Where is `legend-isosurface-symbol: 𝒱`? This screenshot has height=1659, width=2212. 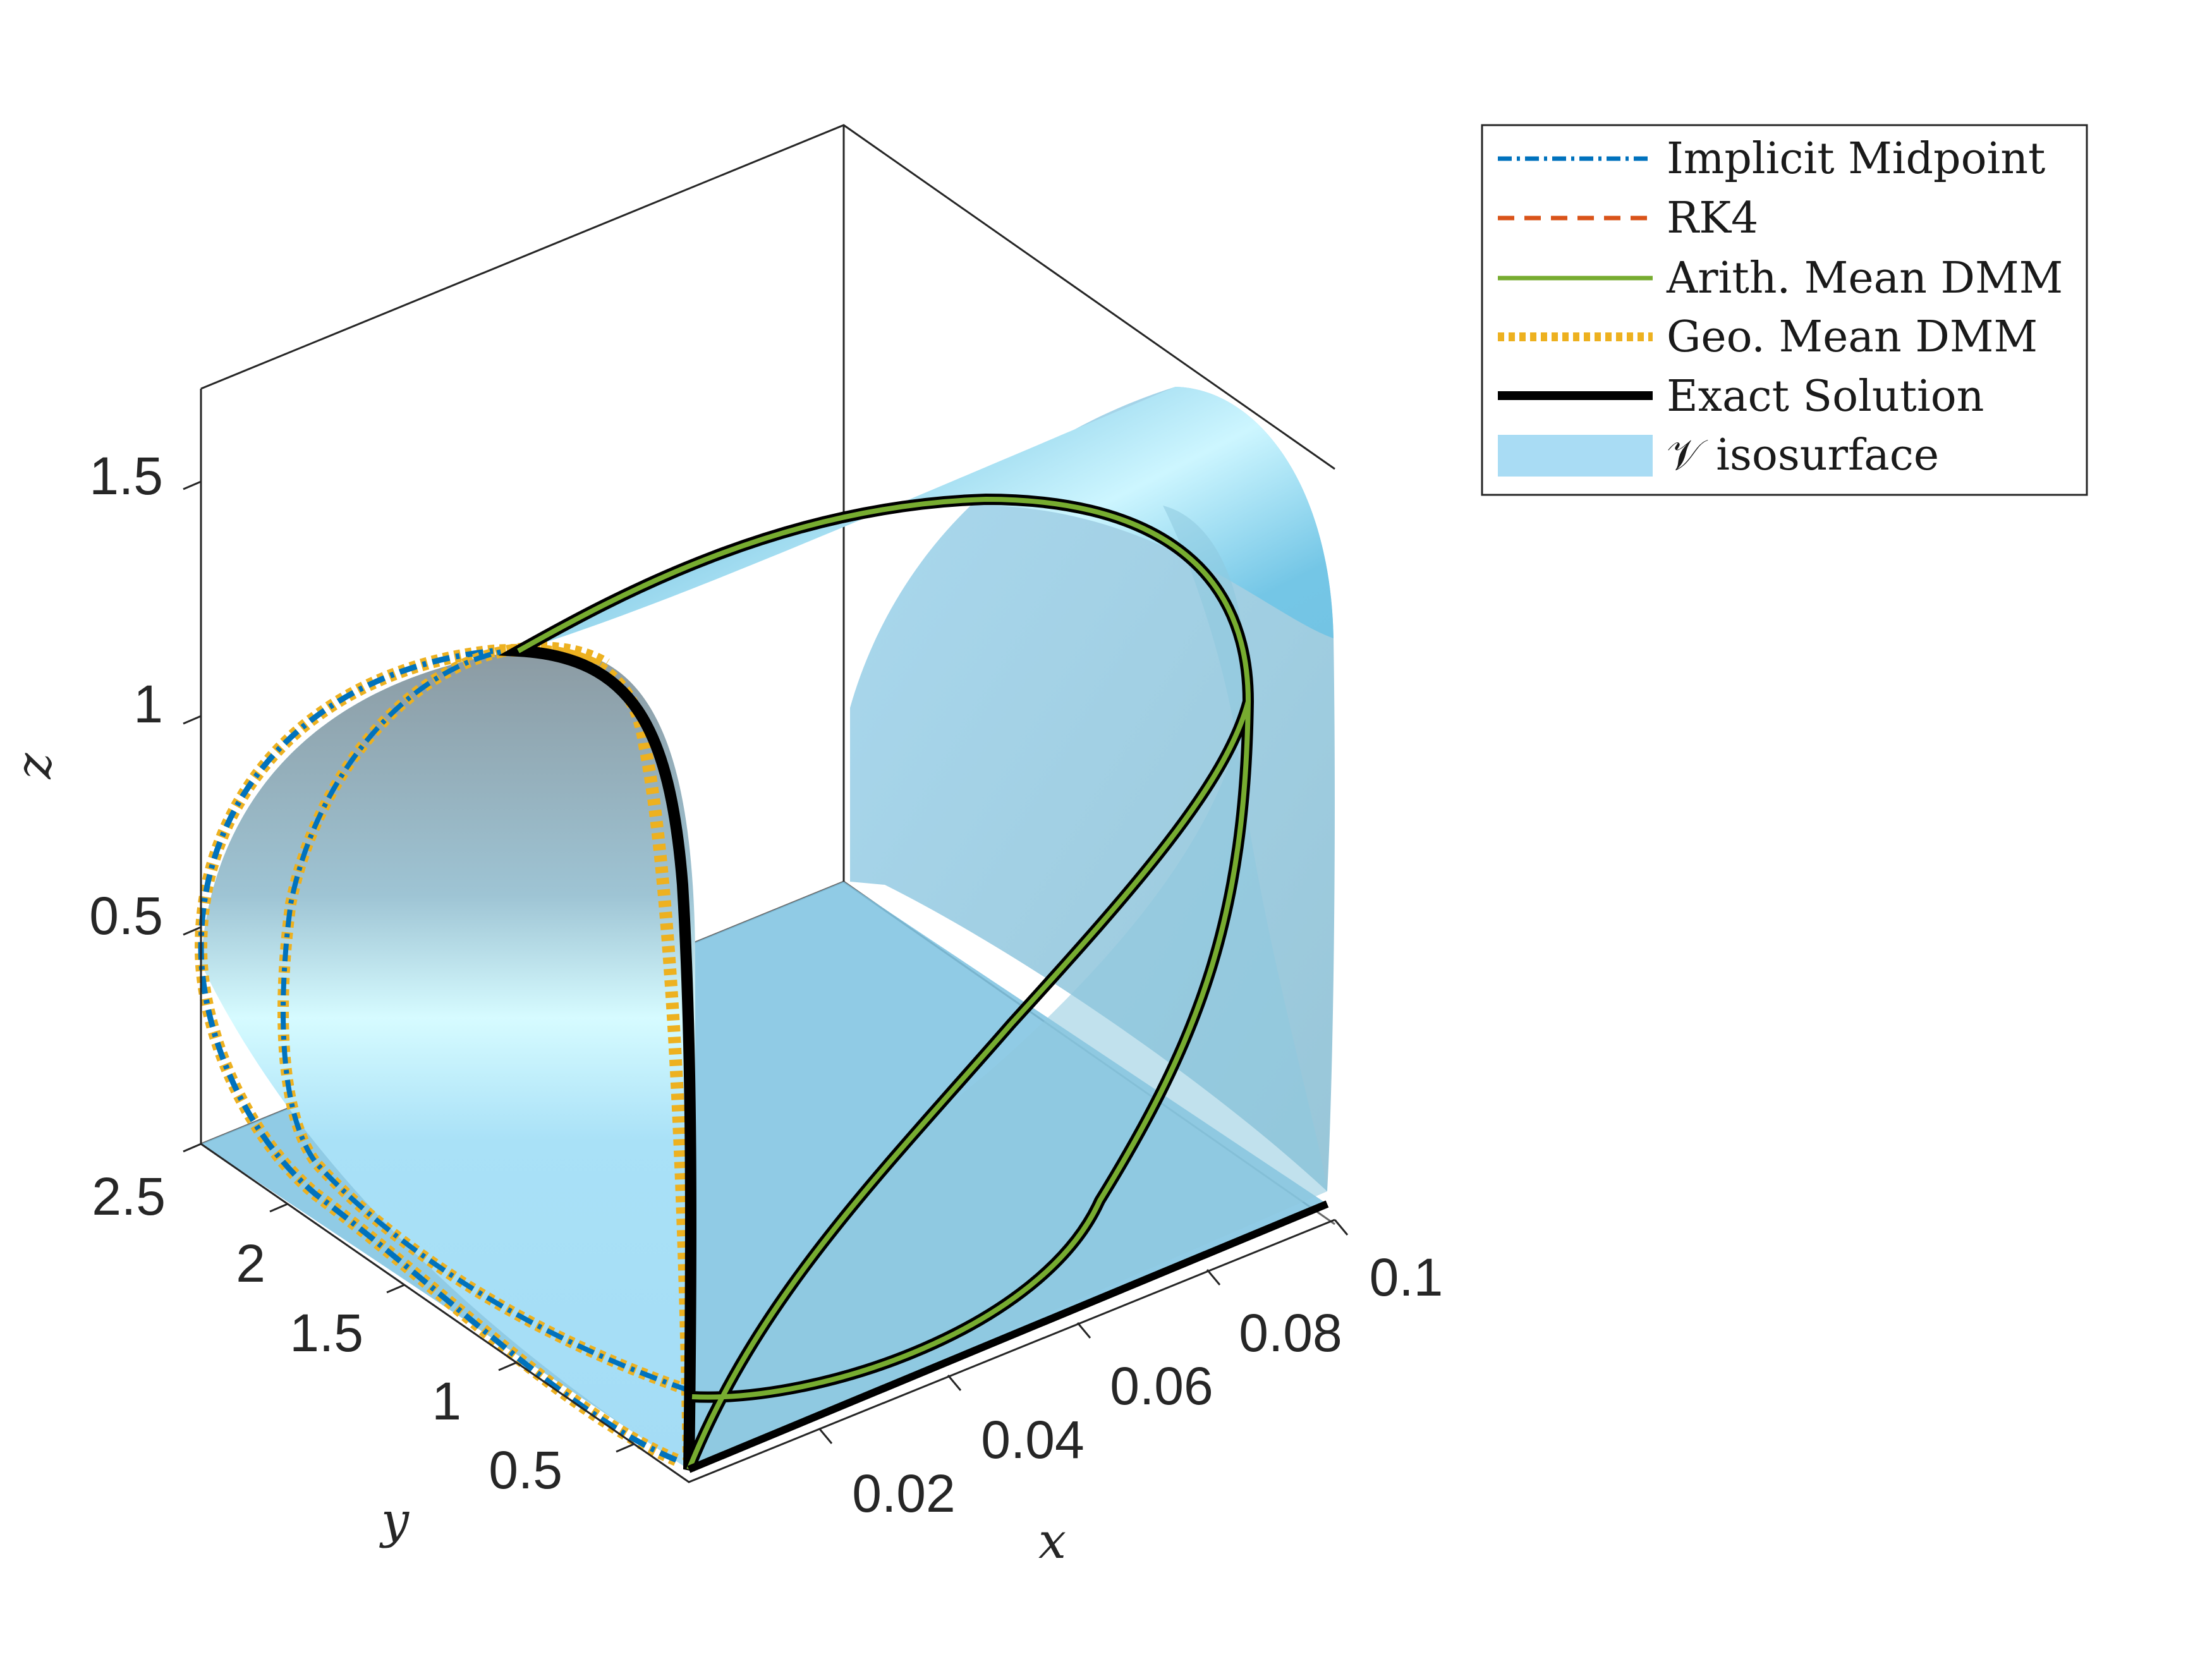
legend-isosurface-symbol: 𝒱 is located at coordinates (1687, 455).